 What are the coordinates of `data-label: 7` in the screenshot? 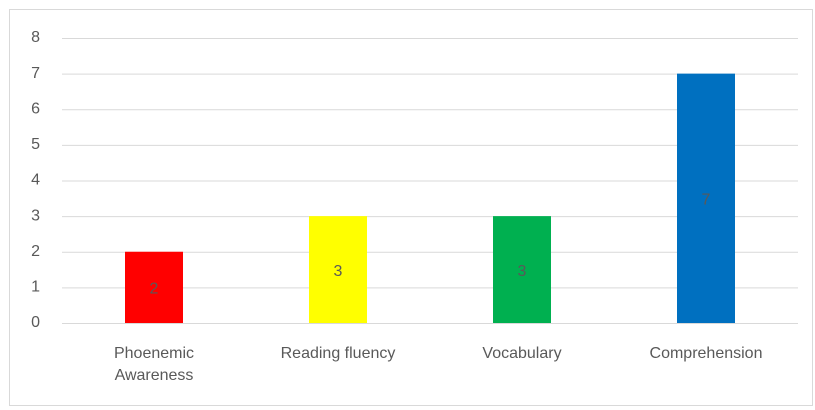 It's located at (706, 200).